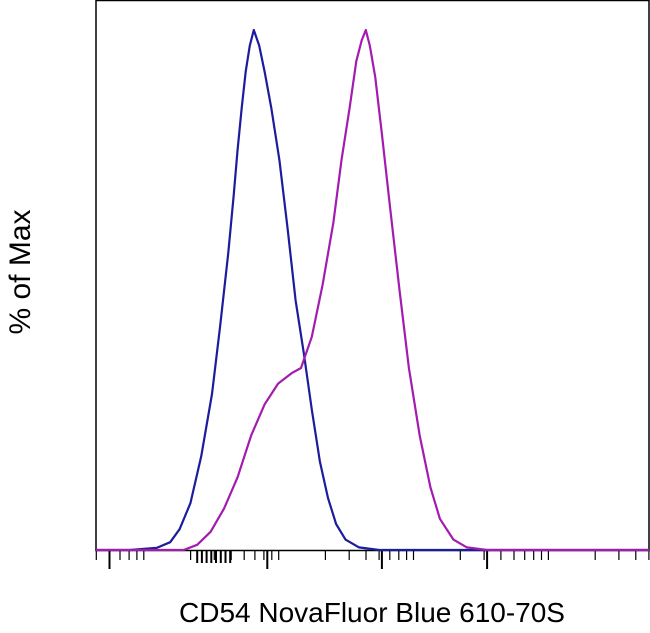 The height and width of the screenshot is (633, 650). What do you see at coordinates (372, 612) in the screenshot?
I see `x-axis-label: CD54 NovaFluor Blue 610-70S` at bounding box center [372, 612].